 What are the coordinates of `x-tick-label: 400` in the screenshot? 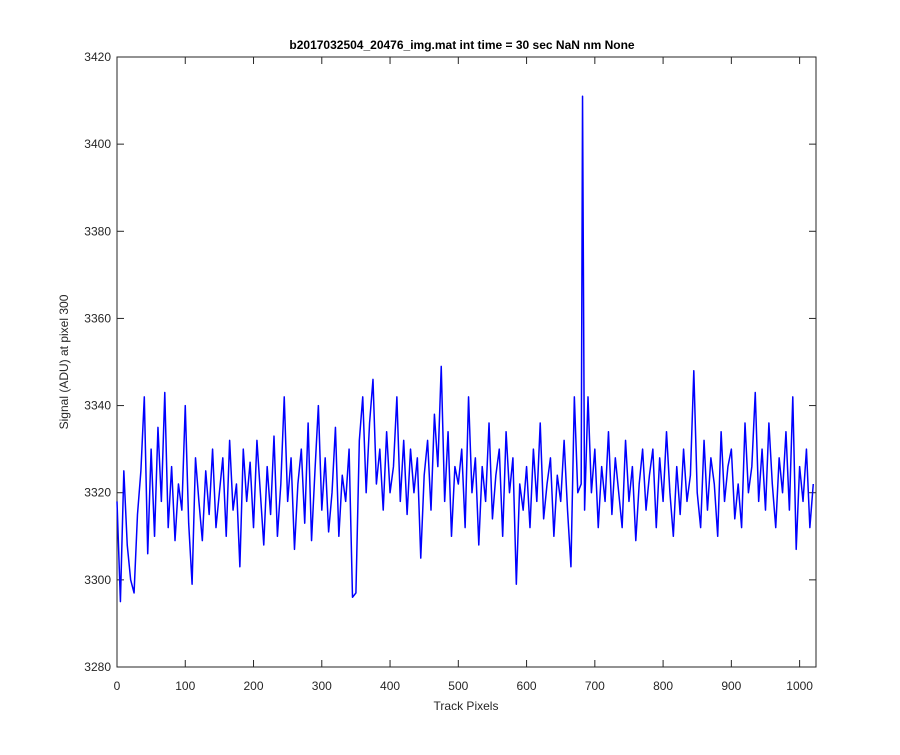 It's located at (390, 686).